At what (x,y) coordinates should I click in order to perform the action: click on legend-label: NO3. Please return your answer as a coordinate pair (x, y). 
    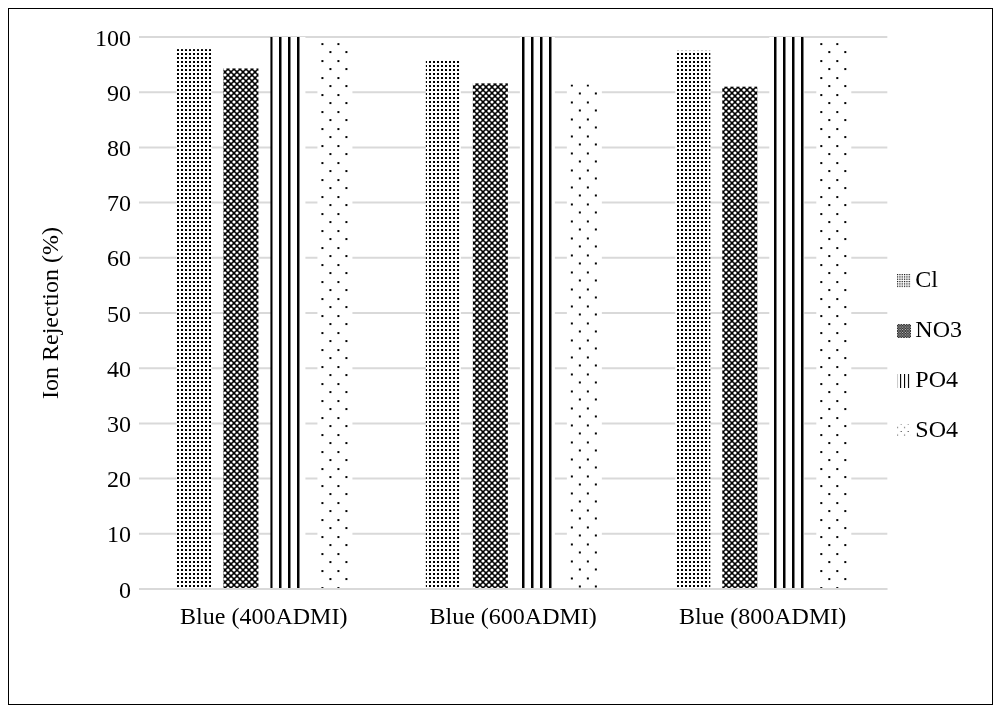
    Looking at the image, I should click on (938, 329).